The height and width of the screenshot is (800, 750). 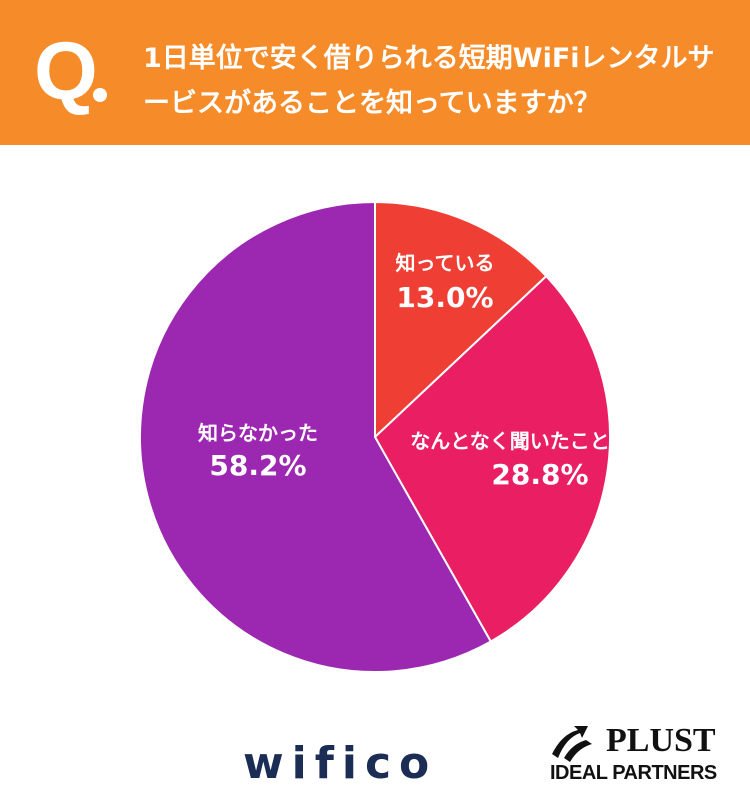 What do you see at coordinates (258, 433) in the screenshot?
I see `slice-label: 知らなかった` at bounding box center [258, 433].